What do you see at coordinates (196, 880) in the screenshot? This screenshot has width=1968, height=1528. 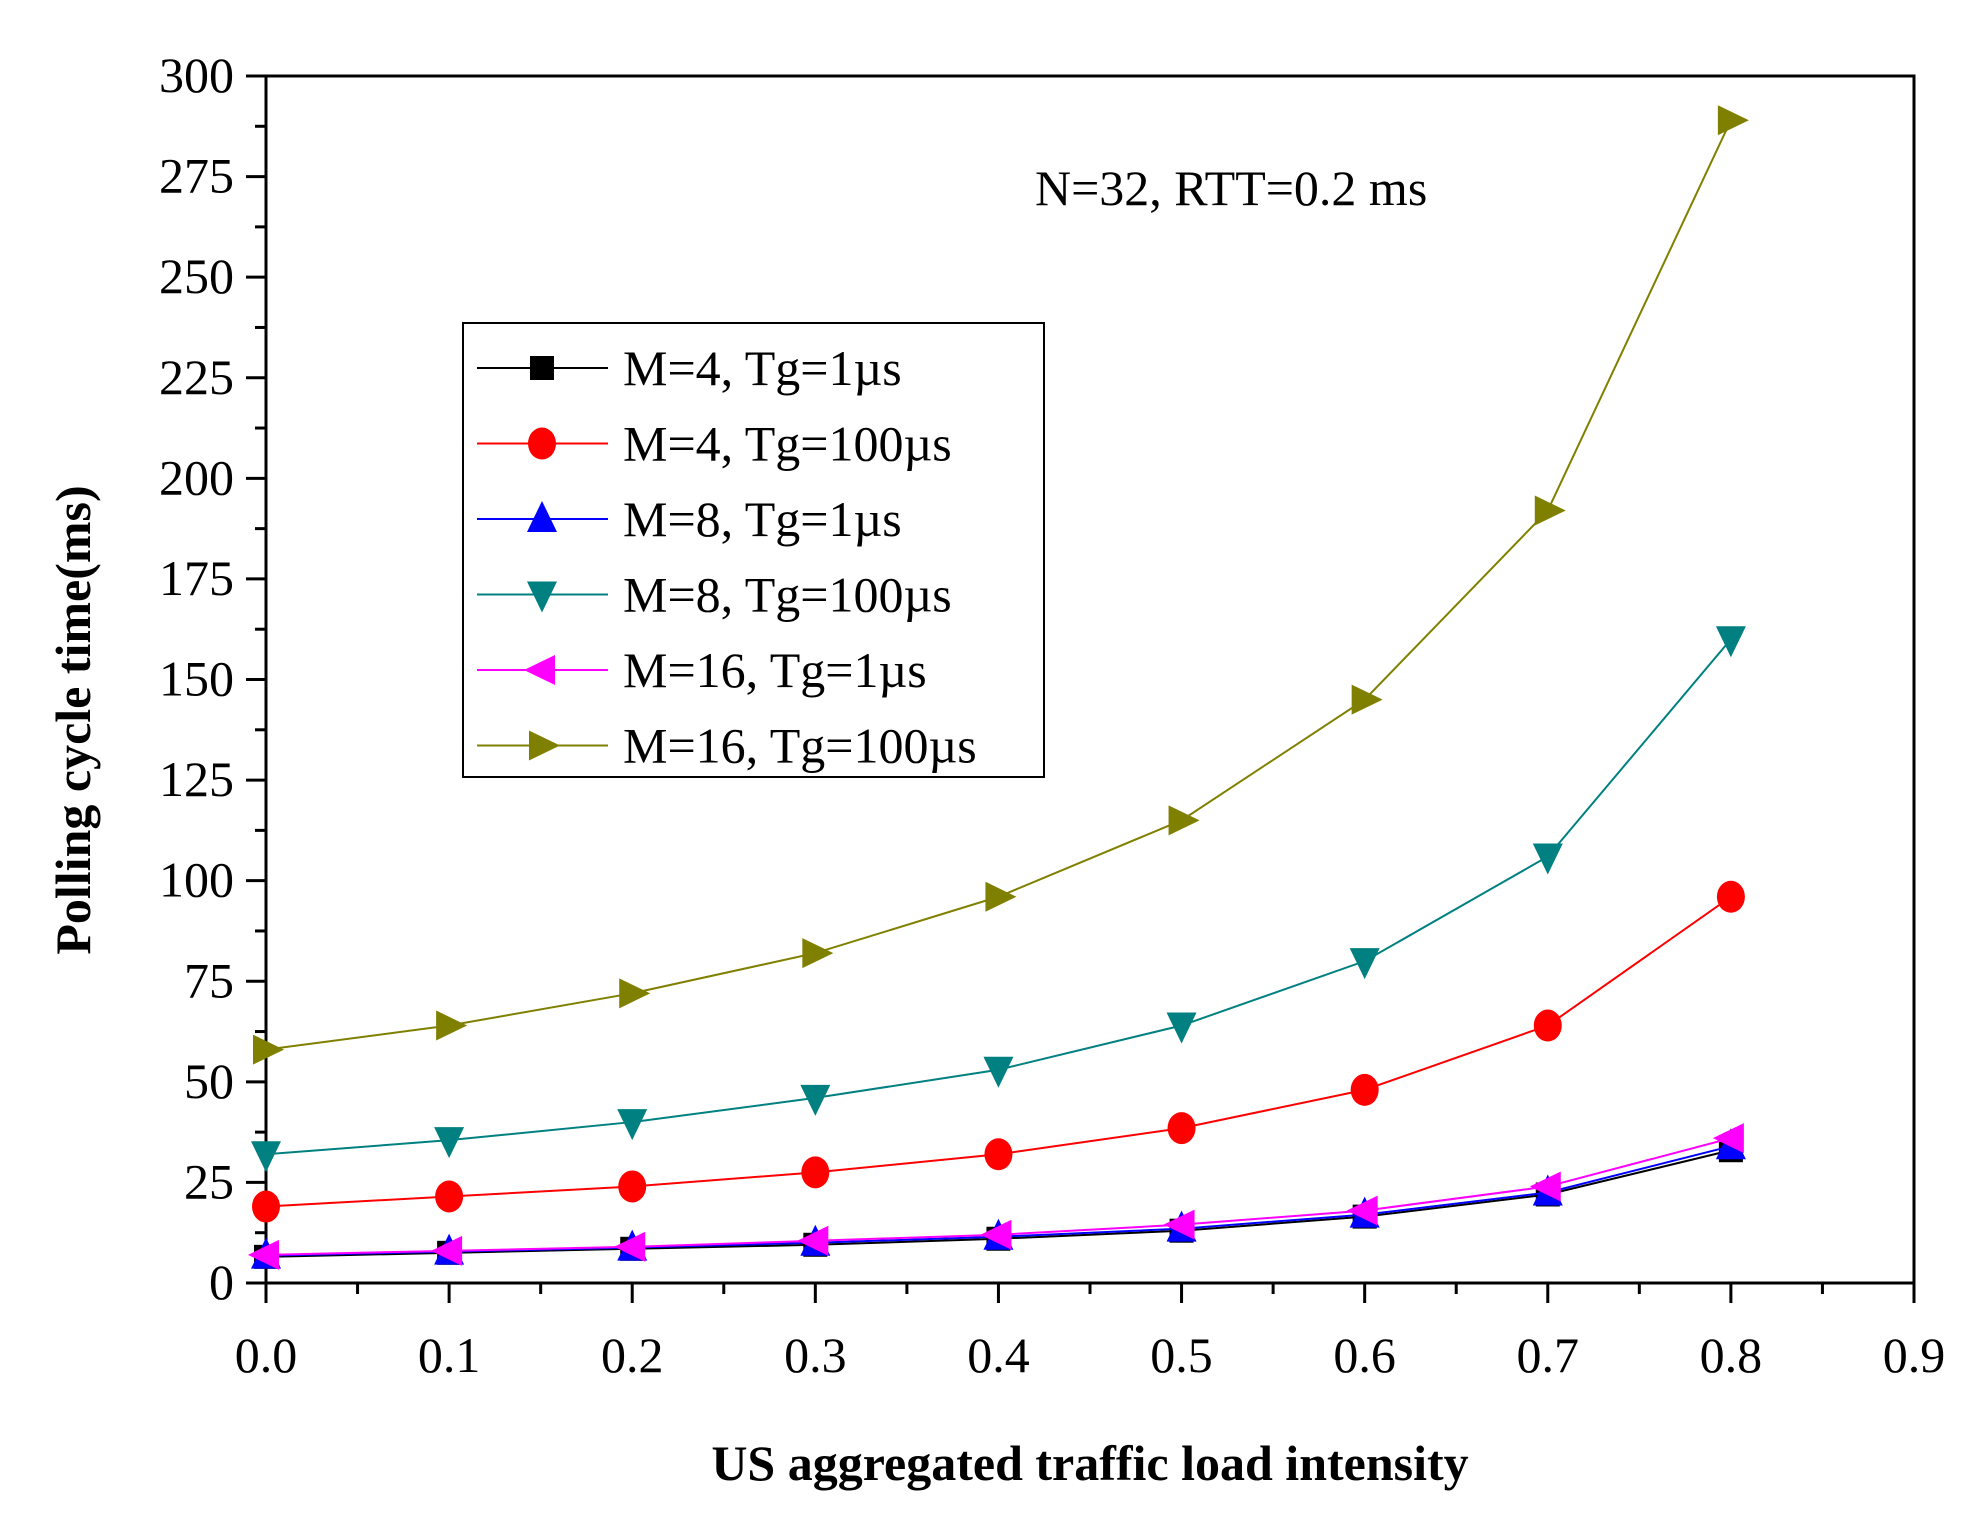 I see `y-tick-label: 100` at bounding box center [196, 880].